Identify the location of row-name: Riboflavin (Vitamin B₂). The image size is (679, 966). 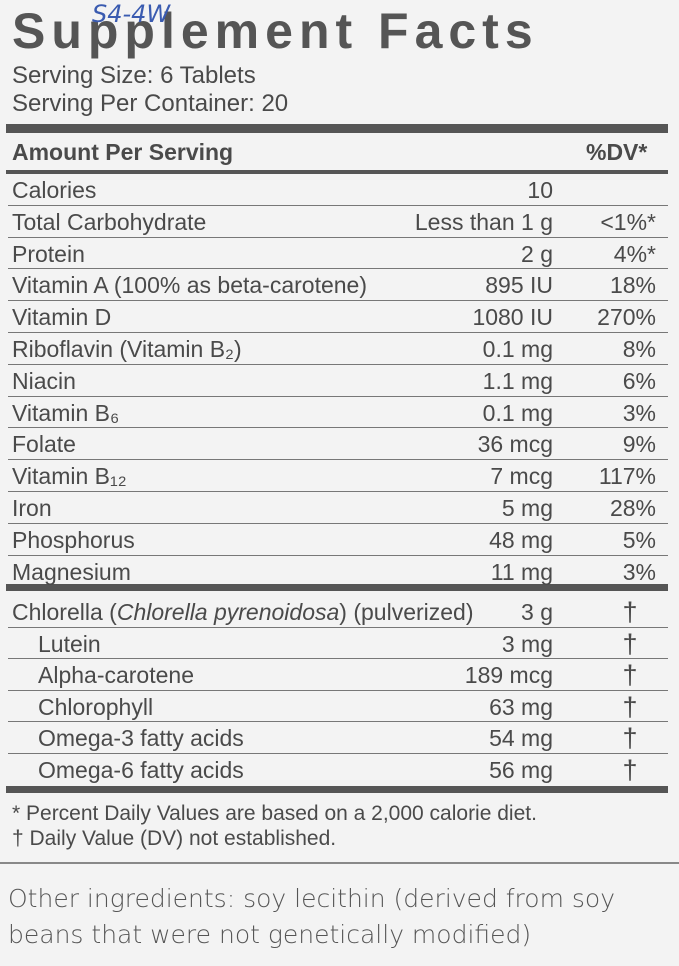
(127, 349).